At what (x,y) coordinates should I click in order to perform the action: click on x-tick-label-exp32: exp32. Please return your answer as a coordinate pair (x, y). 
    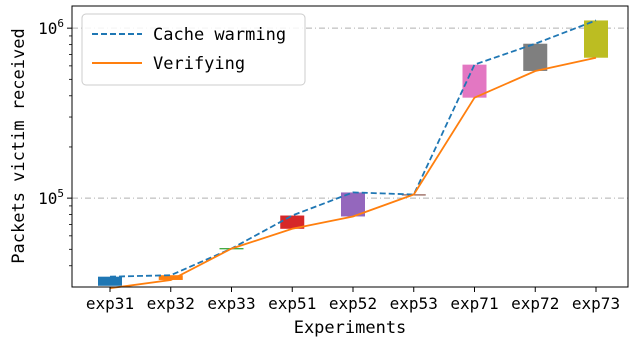
    Looking at the image, I should click on (171, 303).